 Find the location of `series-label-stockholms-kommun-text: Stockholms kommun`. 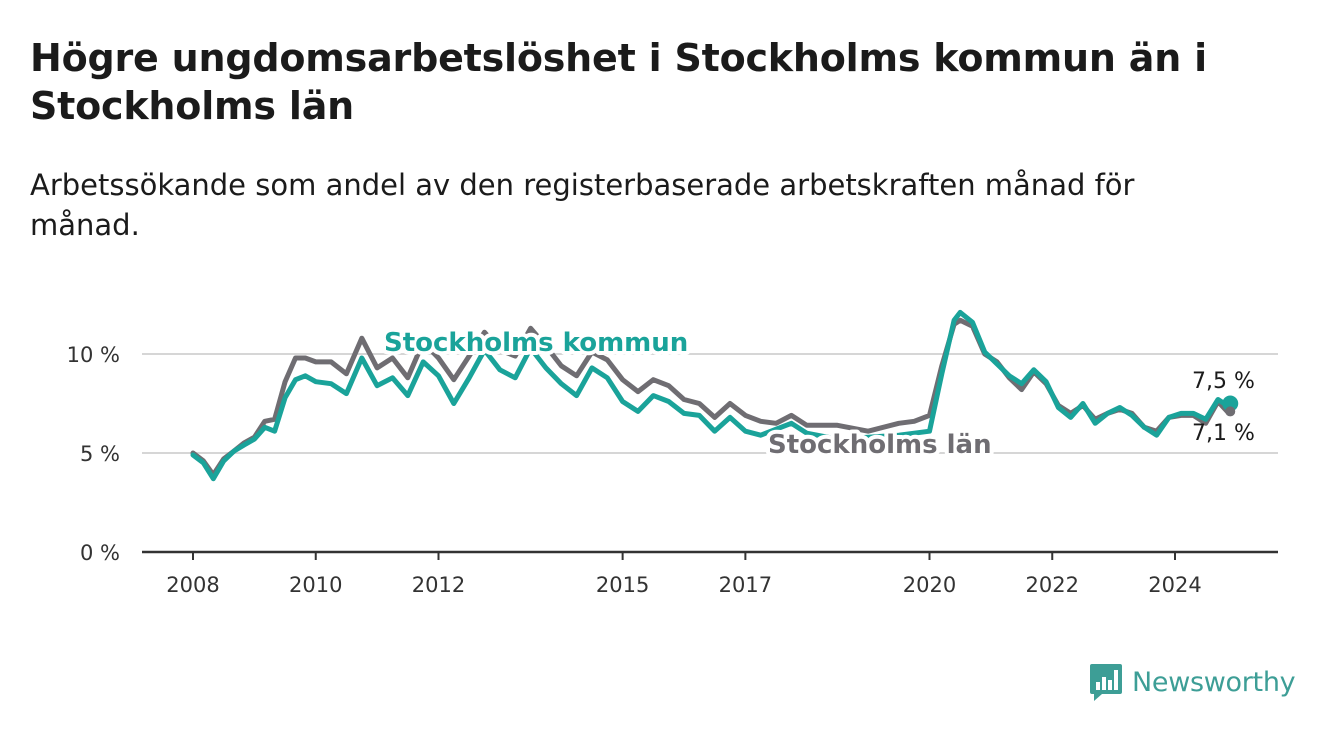

series-label-stockholms-kommun-text: Stockholms kommun is located at coordinates (536, 343).